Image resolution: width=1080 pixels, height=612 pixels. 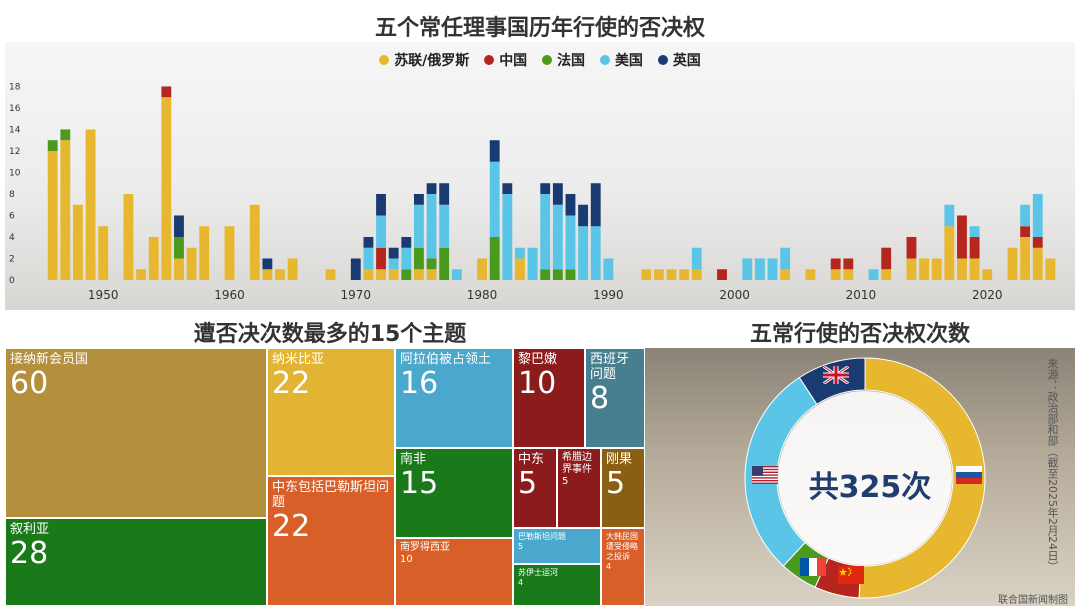 I want to click on treemap-cell-label: 黎巴嫩, so click(x=538, y=359).